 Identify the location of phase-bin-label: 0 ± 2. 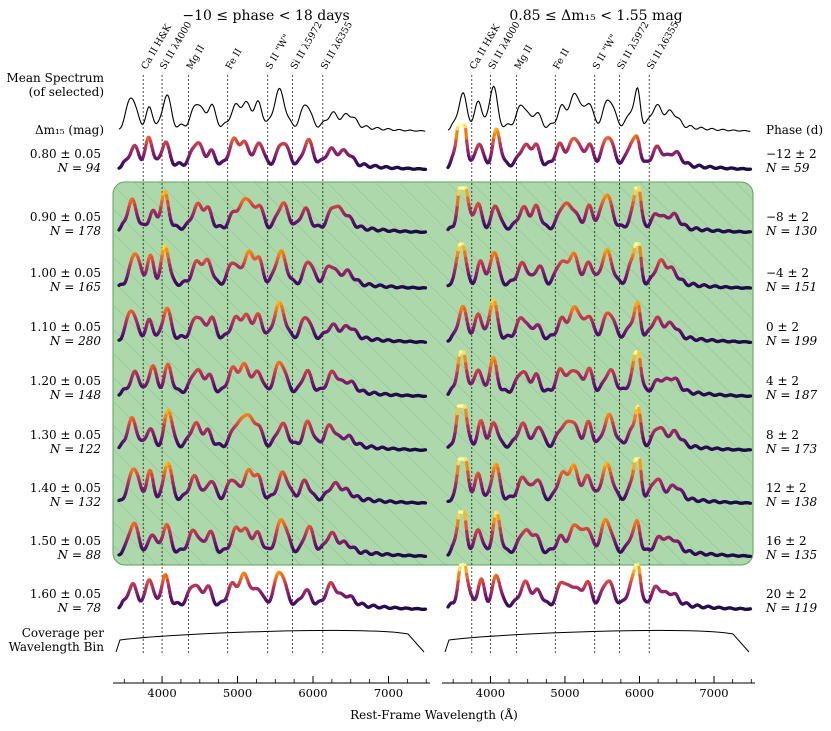
(782, 327).